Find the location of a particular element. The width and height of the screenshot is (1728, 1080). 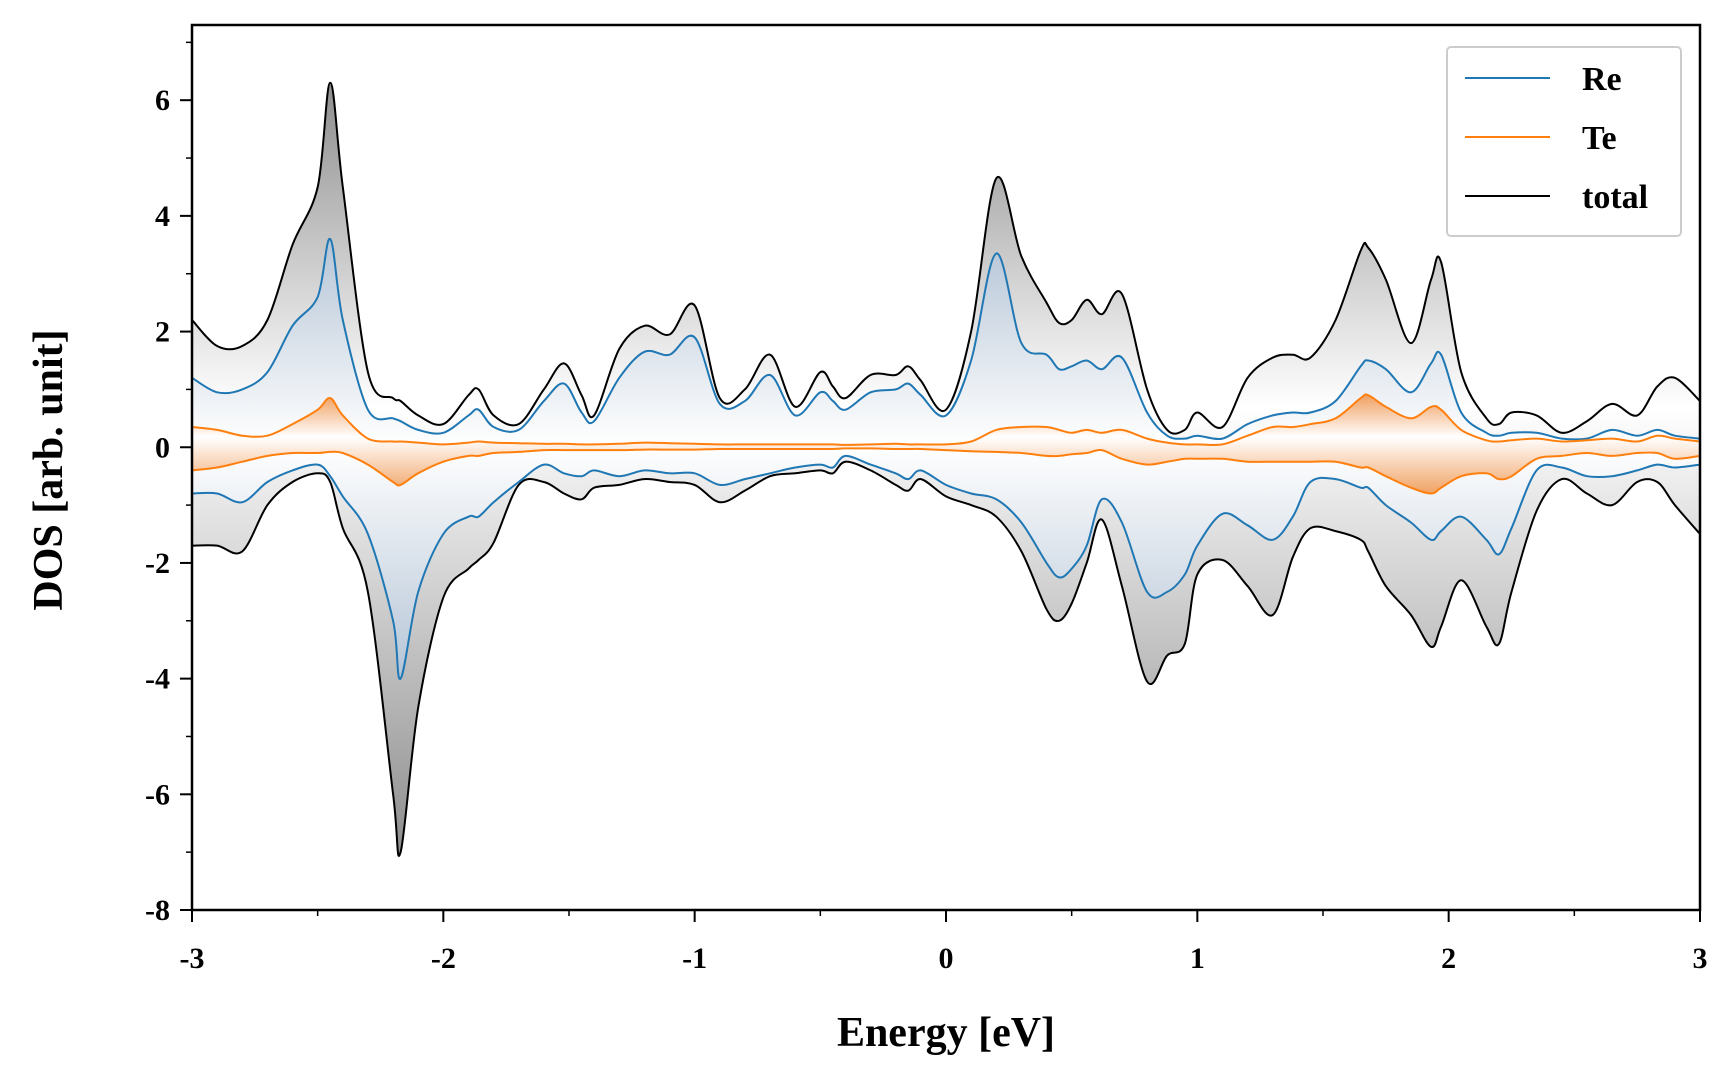

legend-label-total: total is located at coordinates (1615, 197).